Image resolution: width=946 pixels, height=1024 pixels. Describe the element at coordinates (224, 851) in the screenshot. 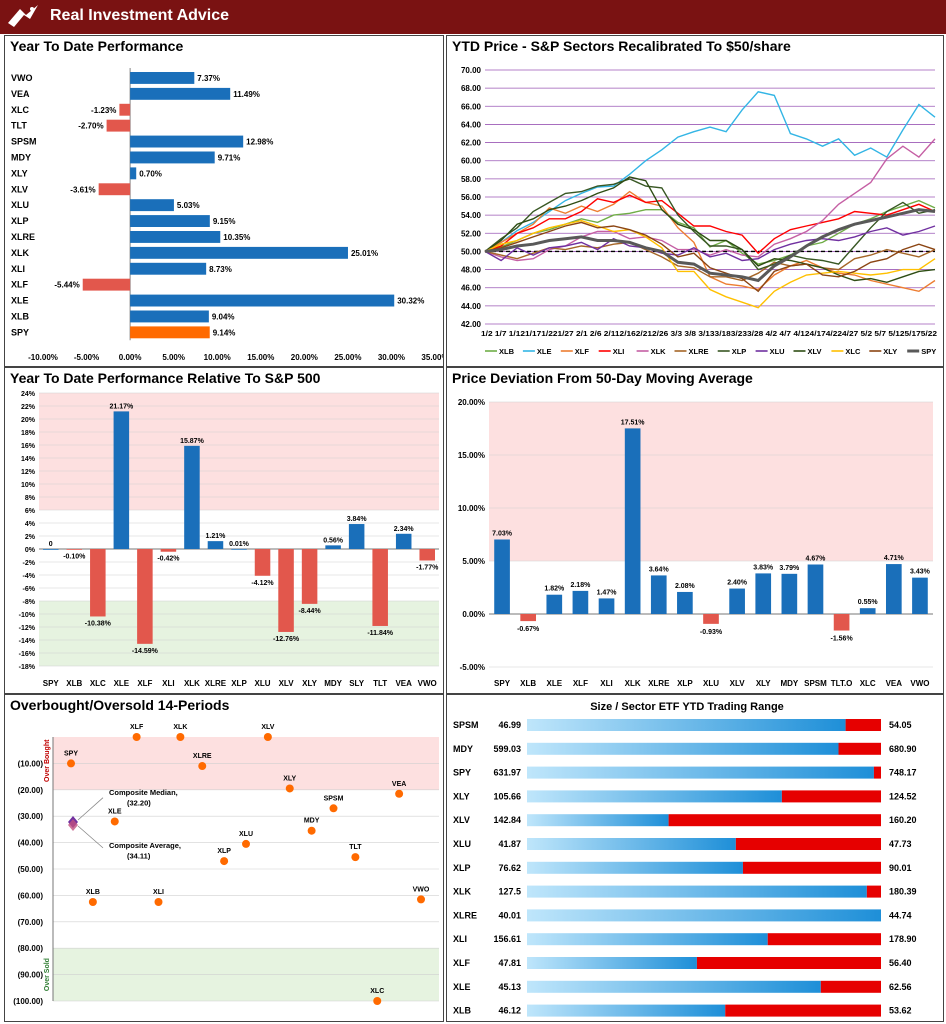

I see `point-label: XLP` at that location.